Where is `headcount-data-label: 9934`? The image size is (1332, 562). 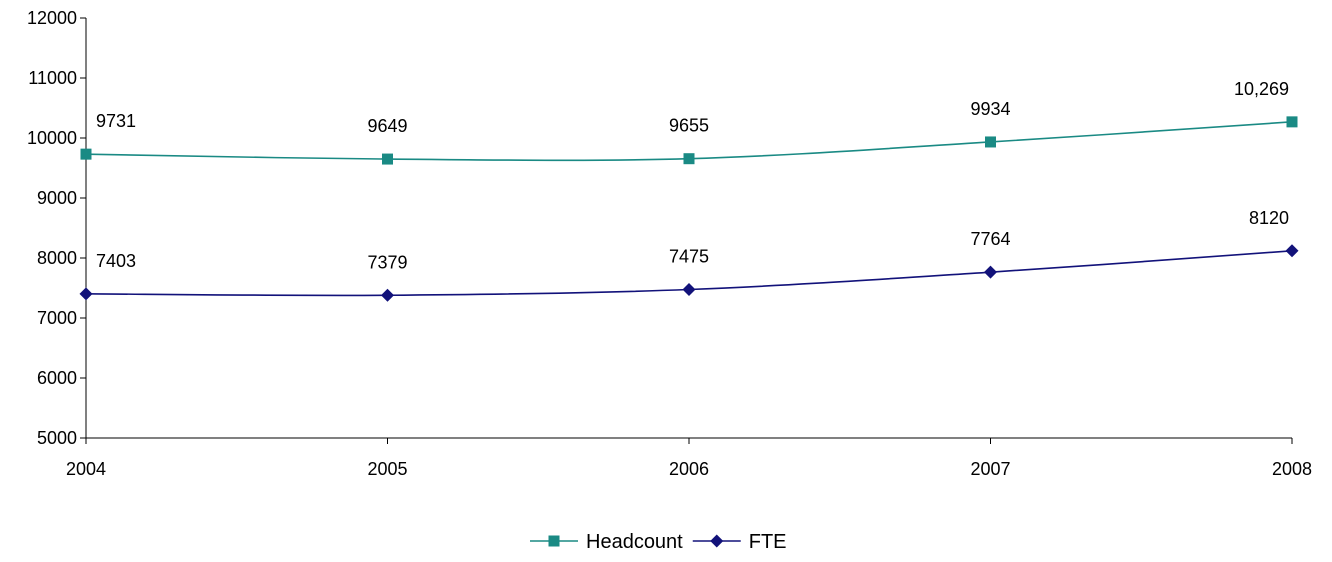 headcount-data-label: 9934 is located at coordinates (990, 109).